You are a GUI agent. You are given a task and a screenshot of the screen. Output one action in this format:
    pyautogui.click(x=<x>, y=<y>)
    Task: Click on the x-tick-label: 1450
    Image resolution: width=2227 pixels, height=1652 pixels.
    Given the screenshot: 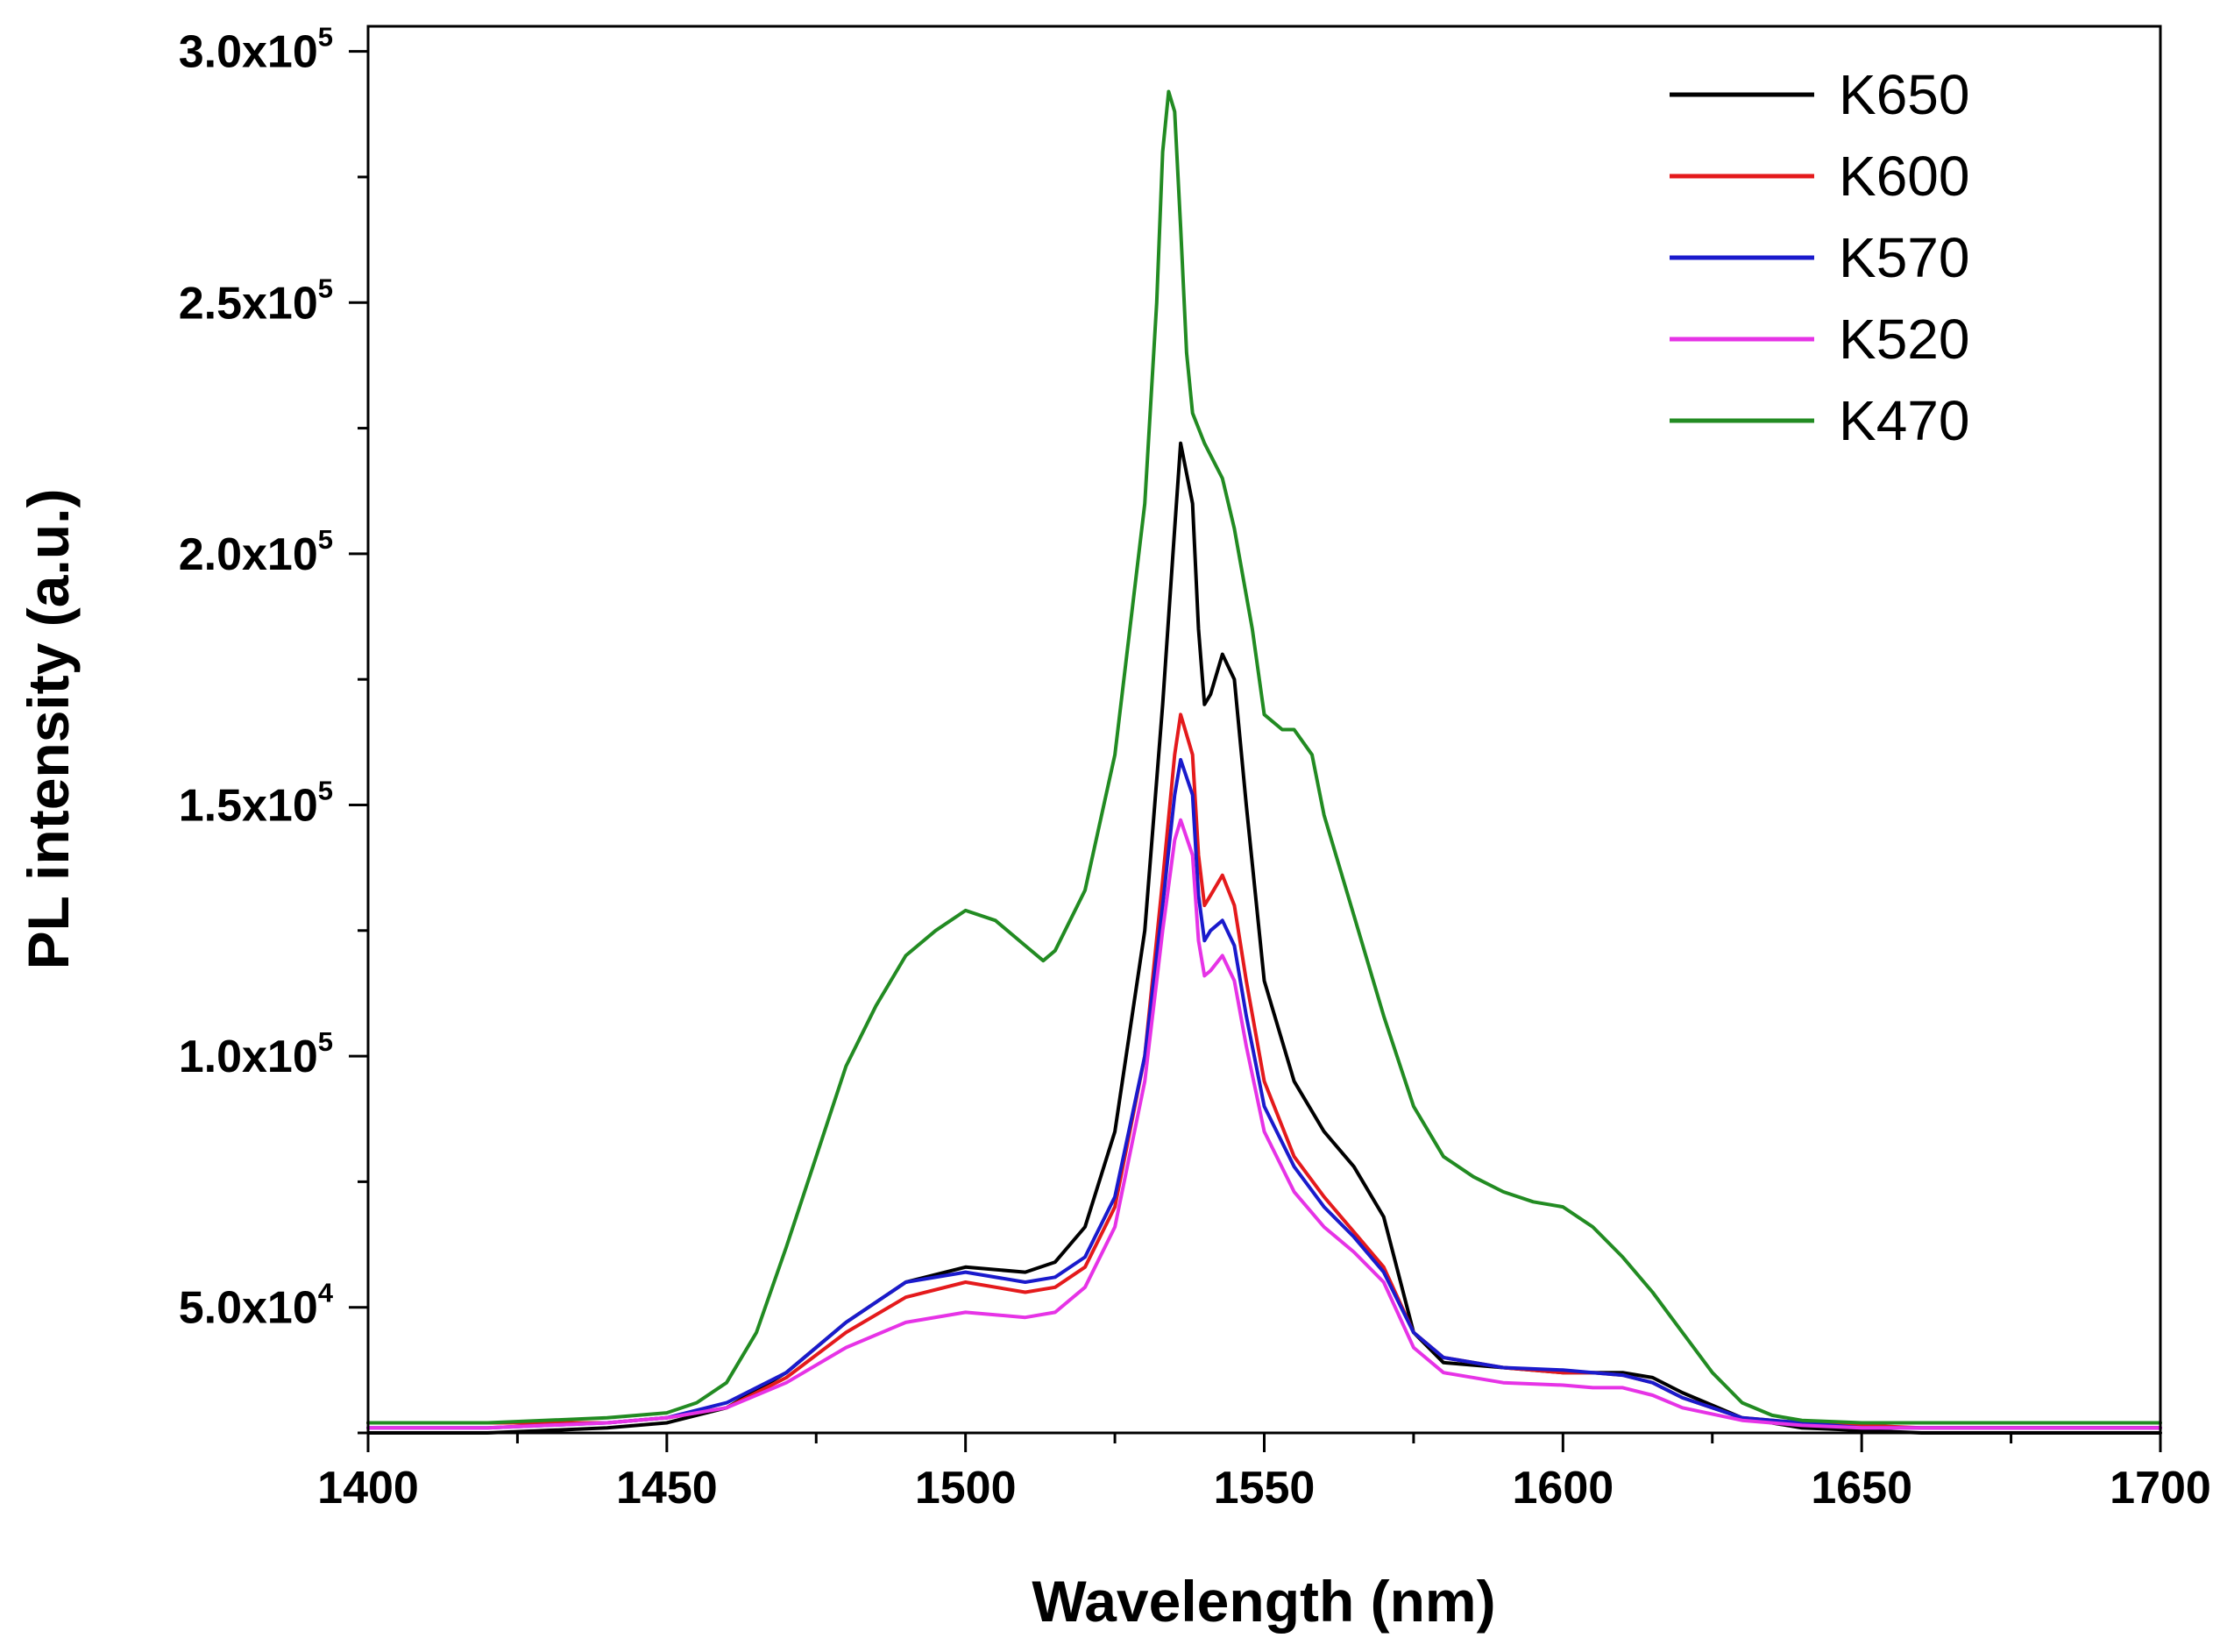 What is the action you would take?
    pyautogui.click(x=667, y=1488)
    